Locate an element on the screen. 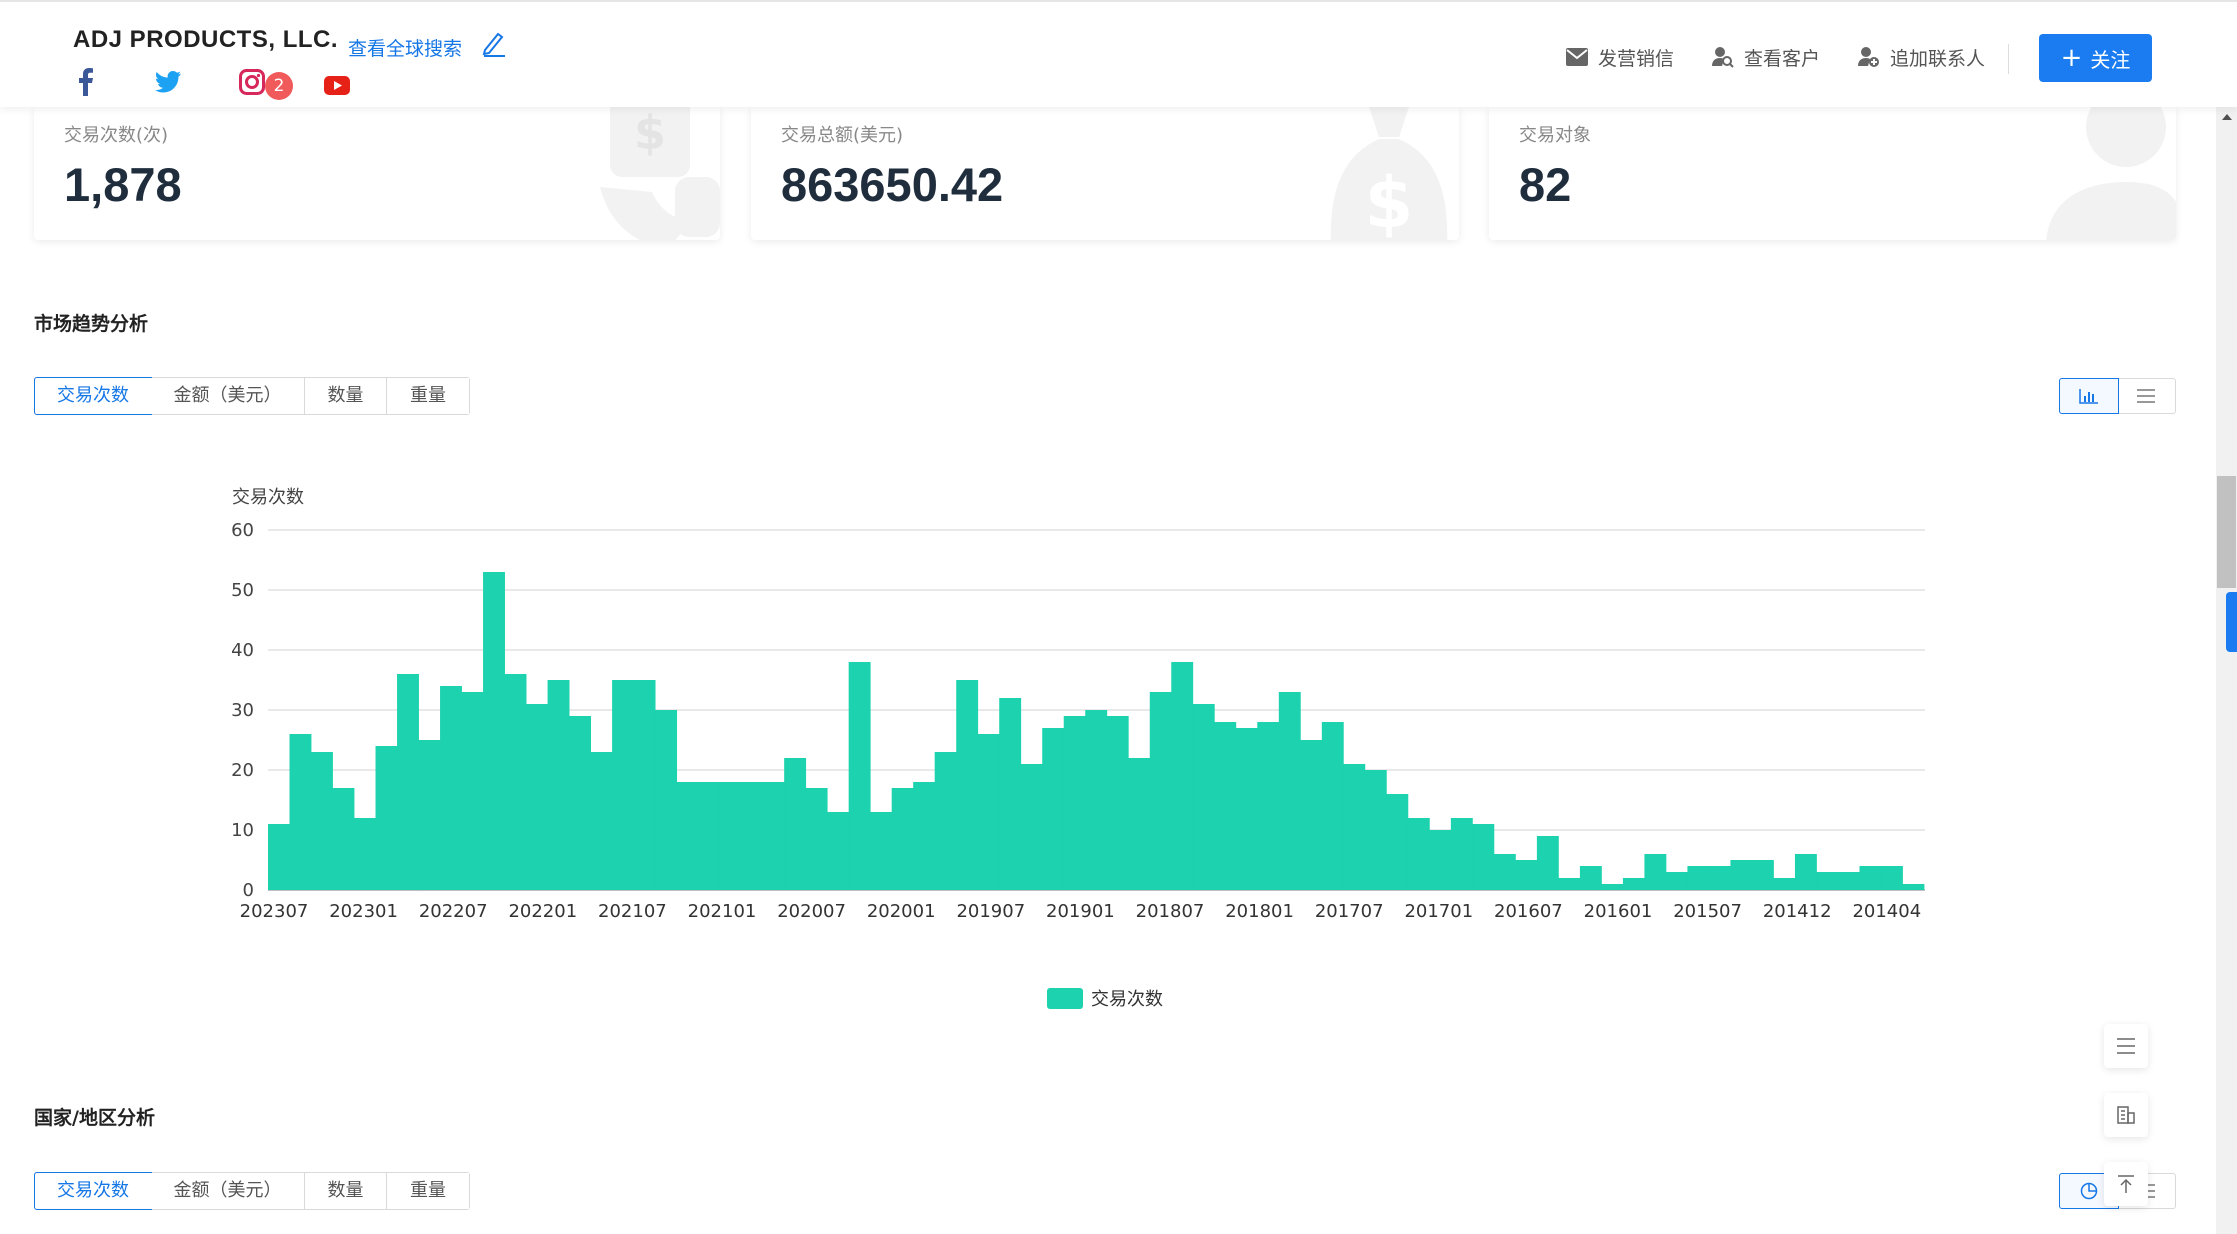 The width and height of the screenshot is (2237, 1234). list-view-button is located at coordinates (2147, 396).